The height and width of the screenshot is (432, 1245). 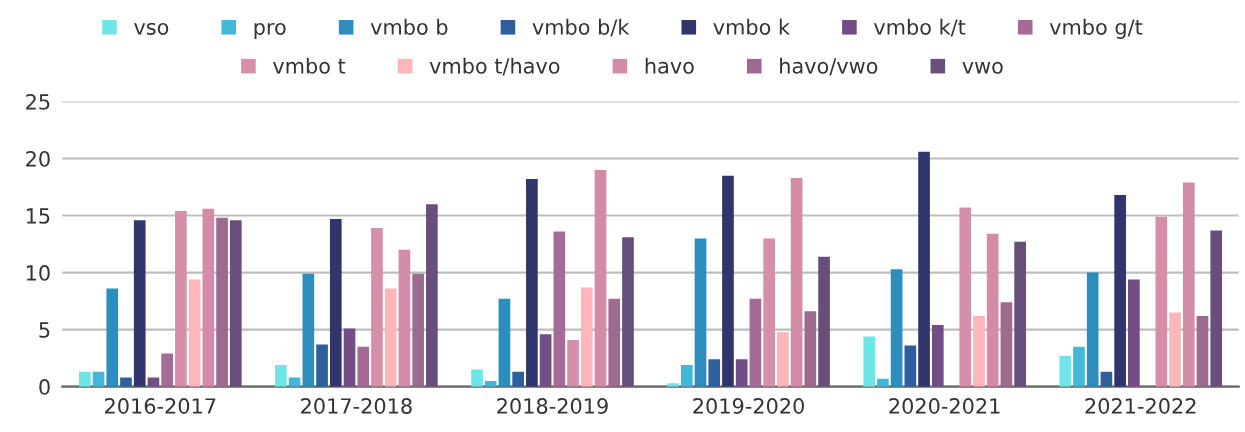 What do you see at coordinates (829, 66) in the screenshot?
I see `legend-label: havo/vwo` at bounding box center [829, 66].